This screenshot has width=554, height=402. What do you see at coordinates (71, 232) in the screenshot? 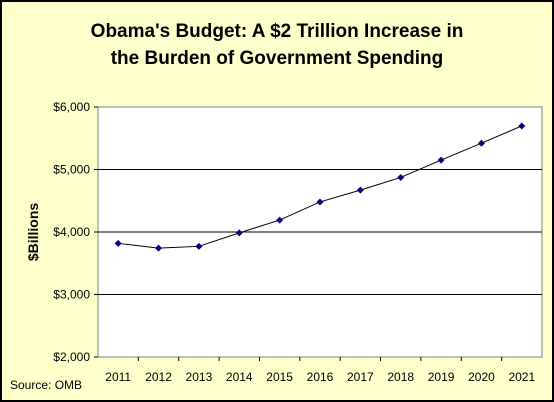
I see `y-tick-label: $4,000` at bounding box center [71, 232].